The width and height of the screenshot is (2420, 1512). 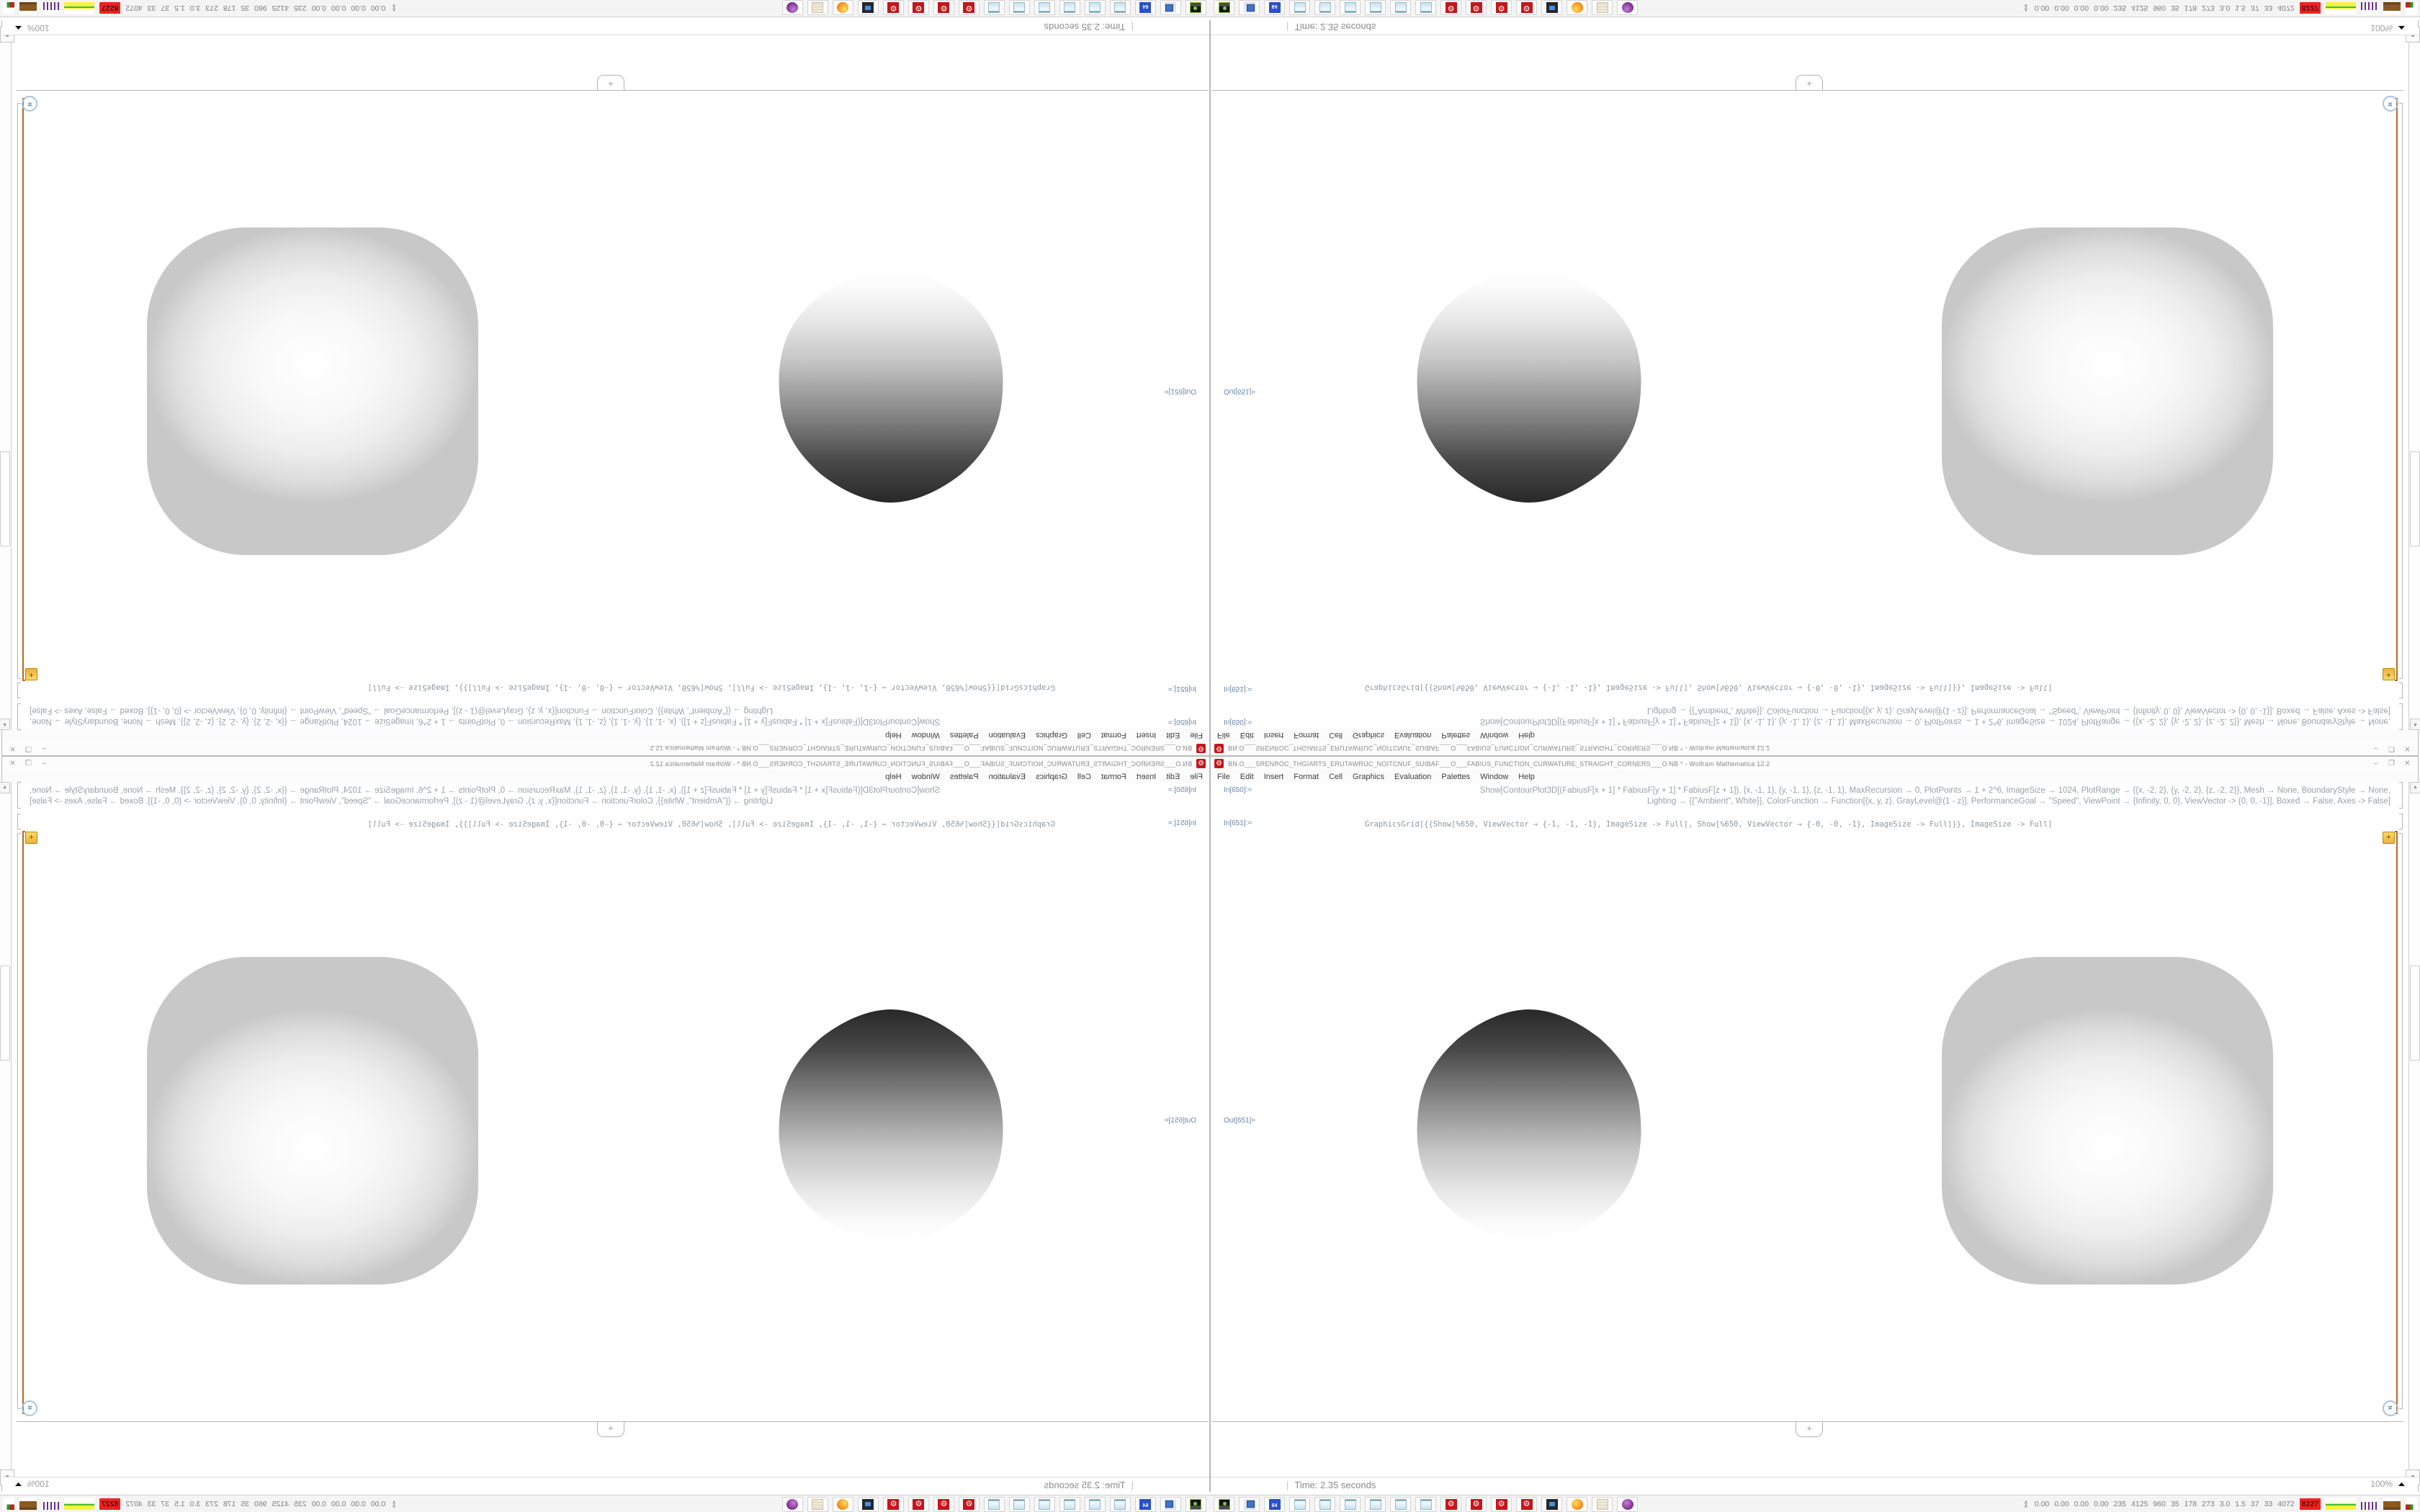 I want to click on menu-item-palettes: Palettes, so click(x=1456, y=776).